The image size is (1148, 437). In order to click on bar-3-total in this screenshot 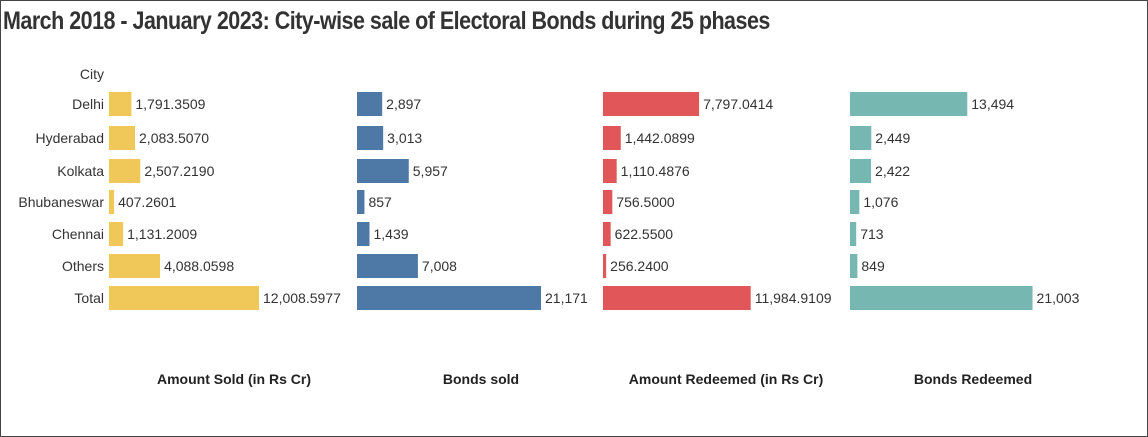, I will do `click(941, 298)`.